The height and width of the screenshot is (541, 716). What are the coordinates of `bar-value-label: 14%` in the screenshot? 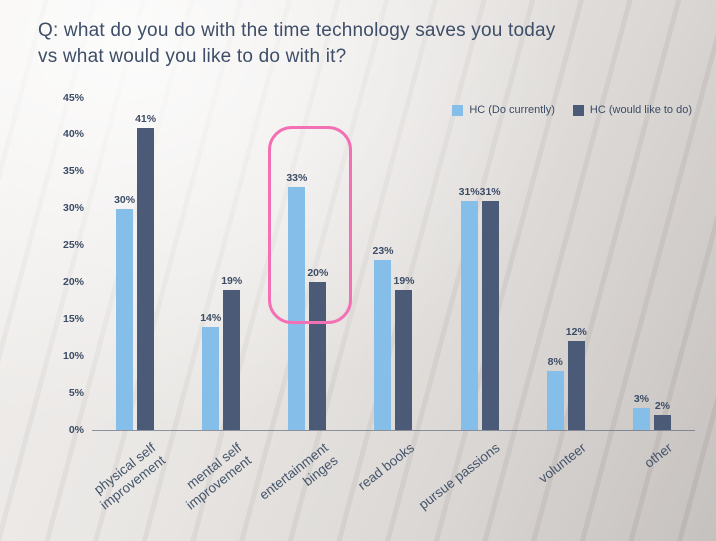 It's located at (211, 317).